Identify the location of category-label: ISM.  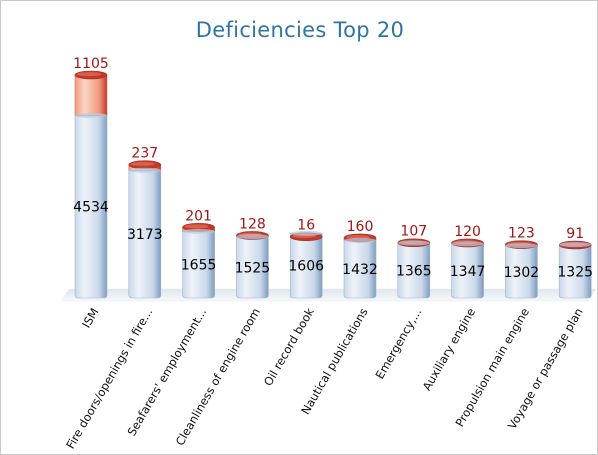
(90, 318).